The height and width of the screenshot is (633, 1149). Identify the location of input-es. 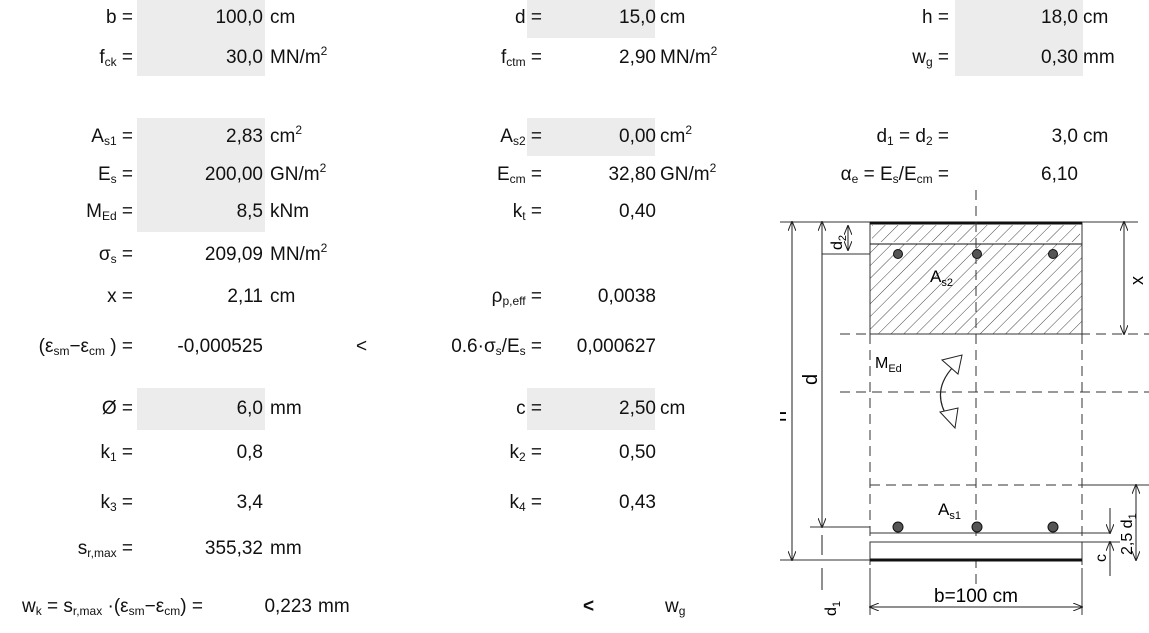
(201, 175).